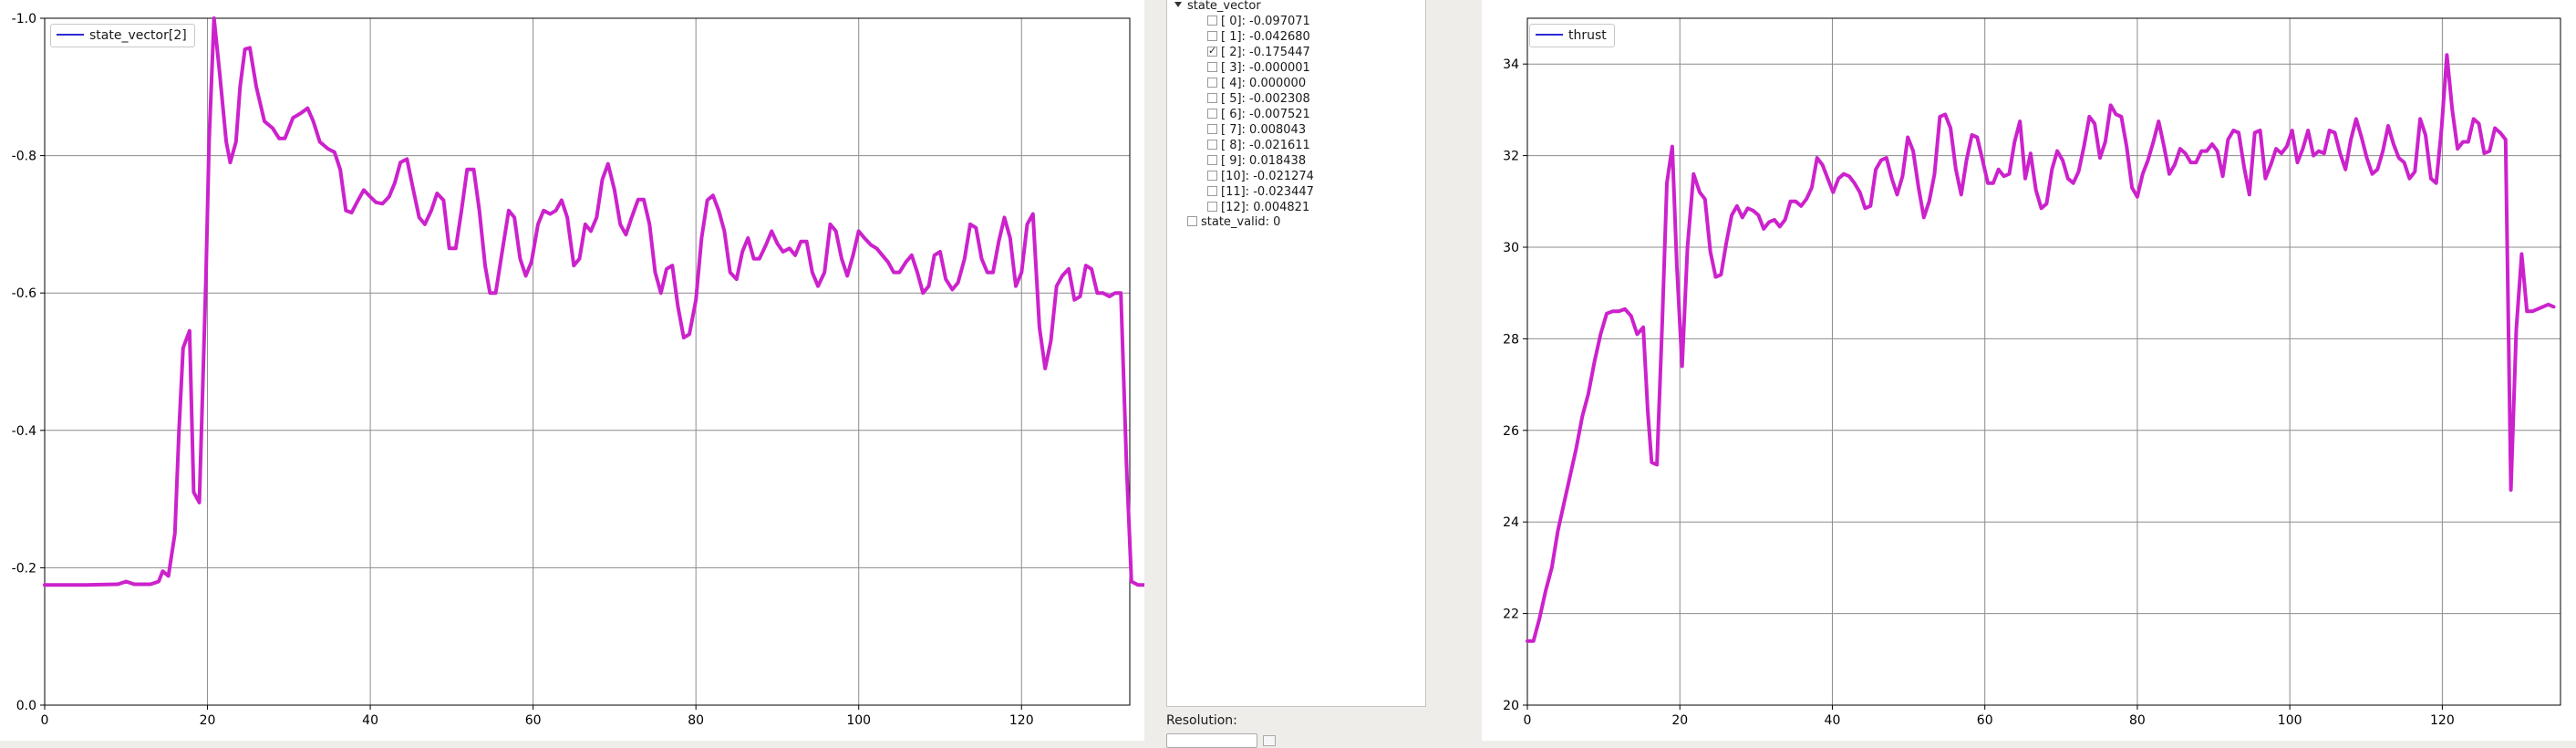  Describe the element at coordinates (1265, 37) in the screenshot. I see `tree-item-label: [ 1]: -0.042680` at that location.